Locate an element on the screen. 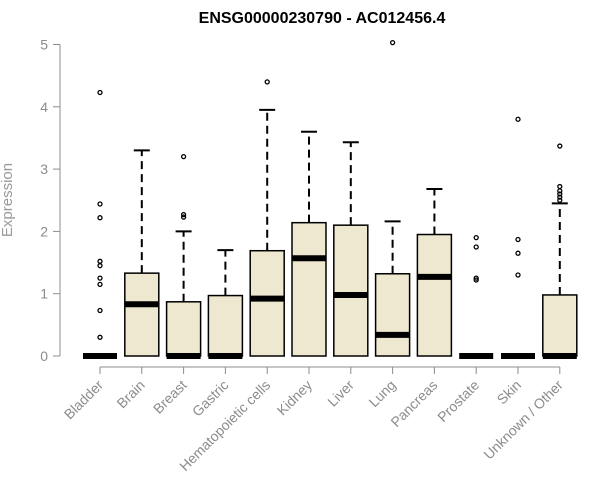 The image size is (600, 500). y-axis: 0 1 2 3 4 5 is located at coordinates (50, 200).